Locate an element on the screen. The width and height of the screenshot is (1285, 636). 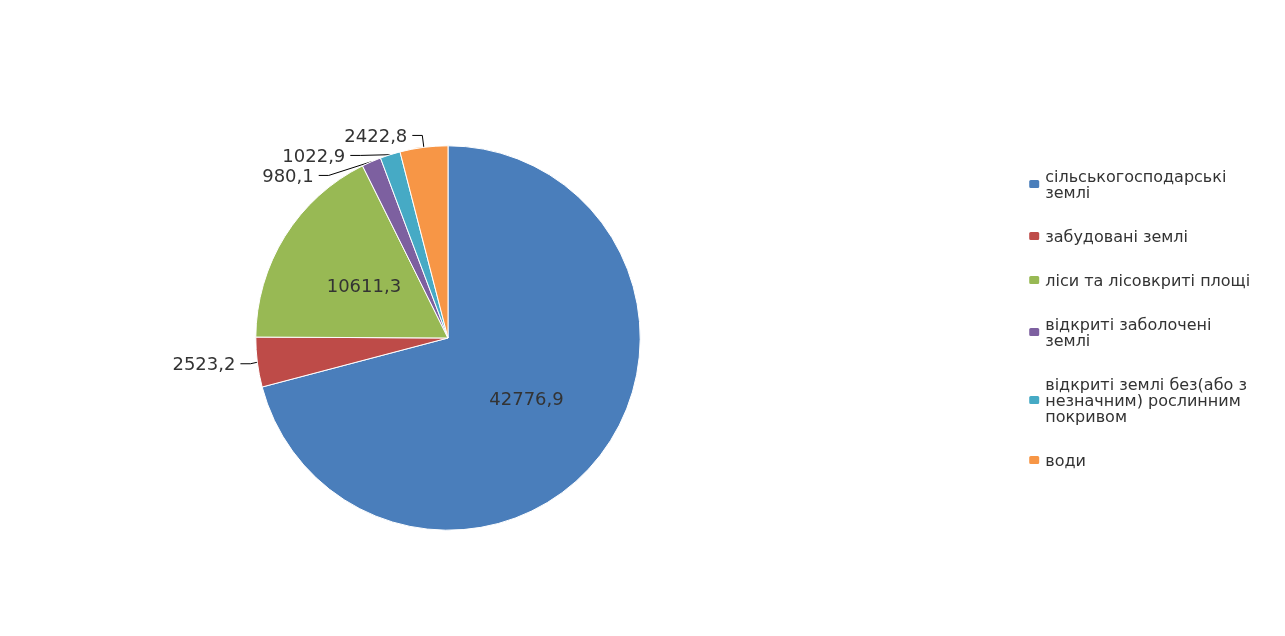
data-label: 980,1 is located at coordinates (288, 175).